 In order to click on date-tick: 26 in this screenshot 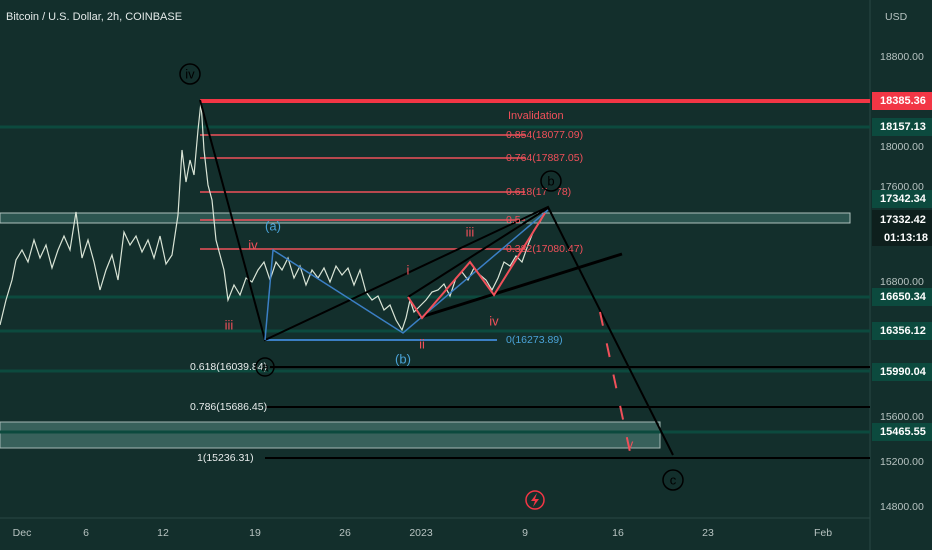, I will do `click(345, 533)`.